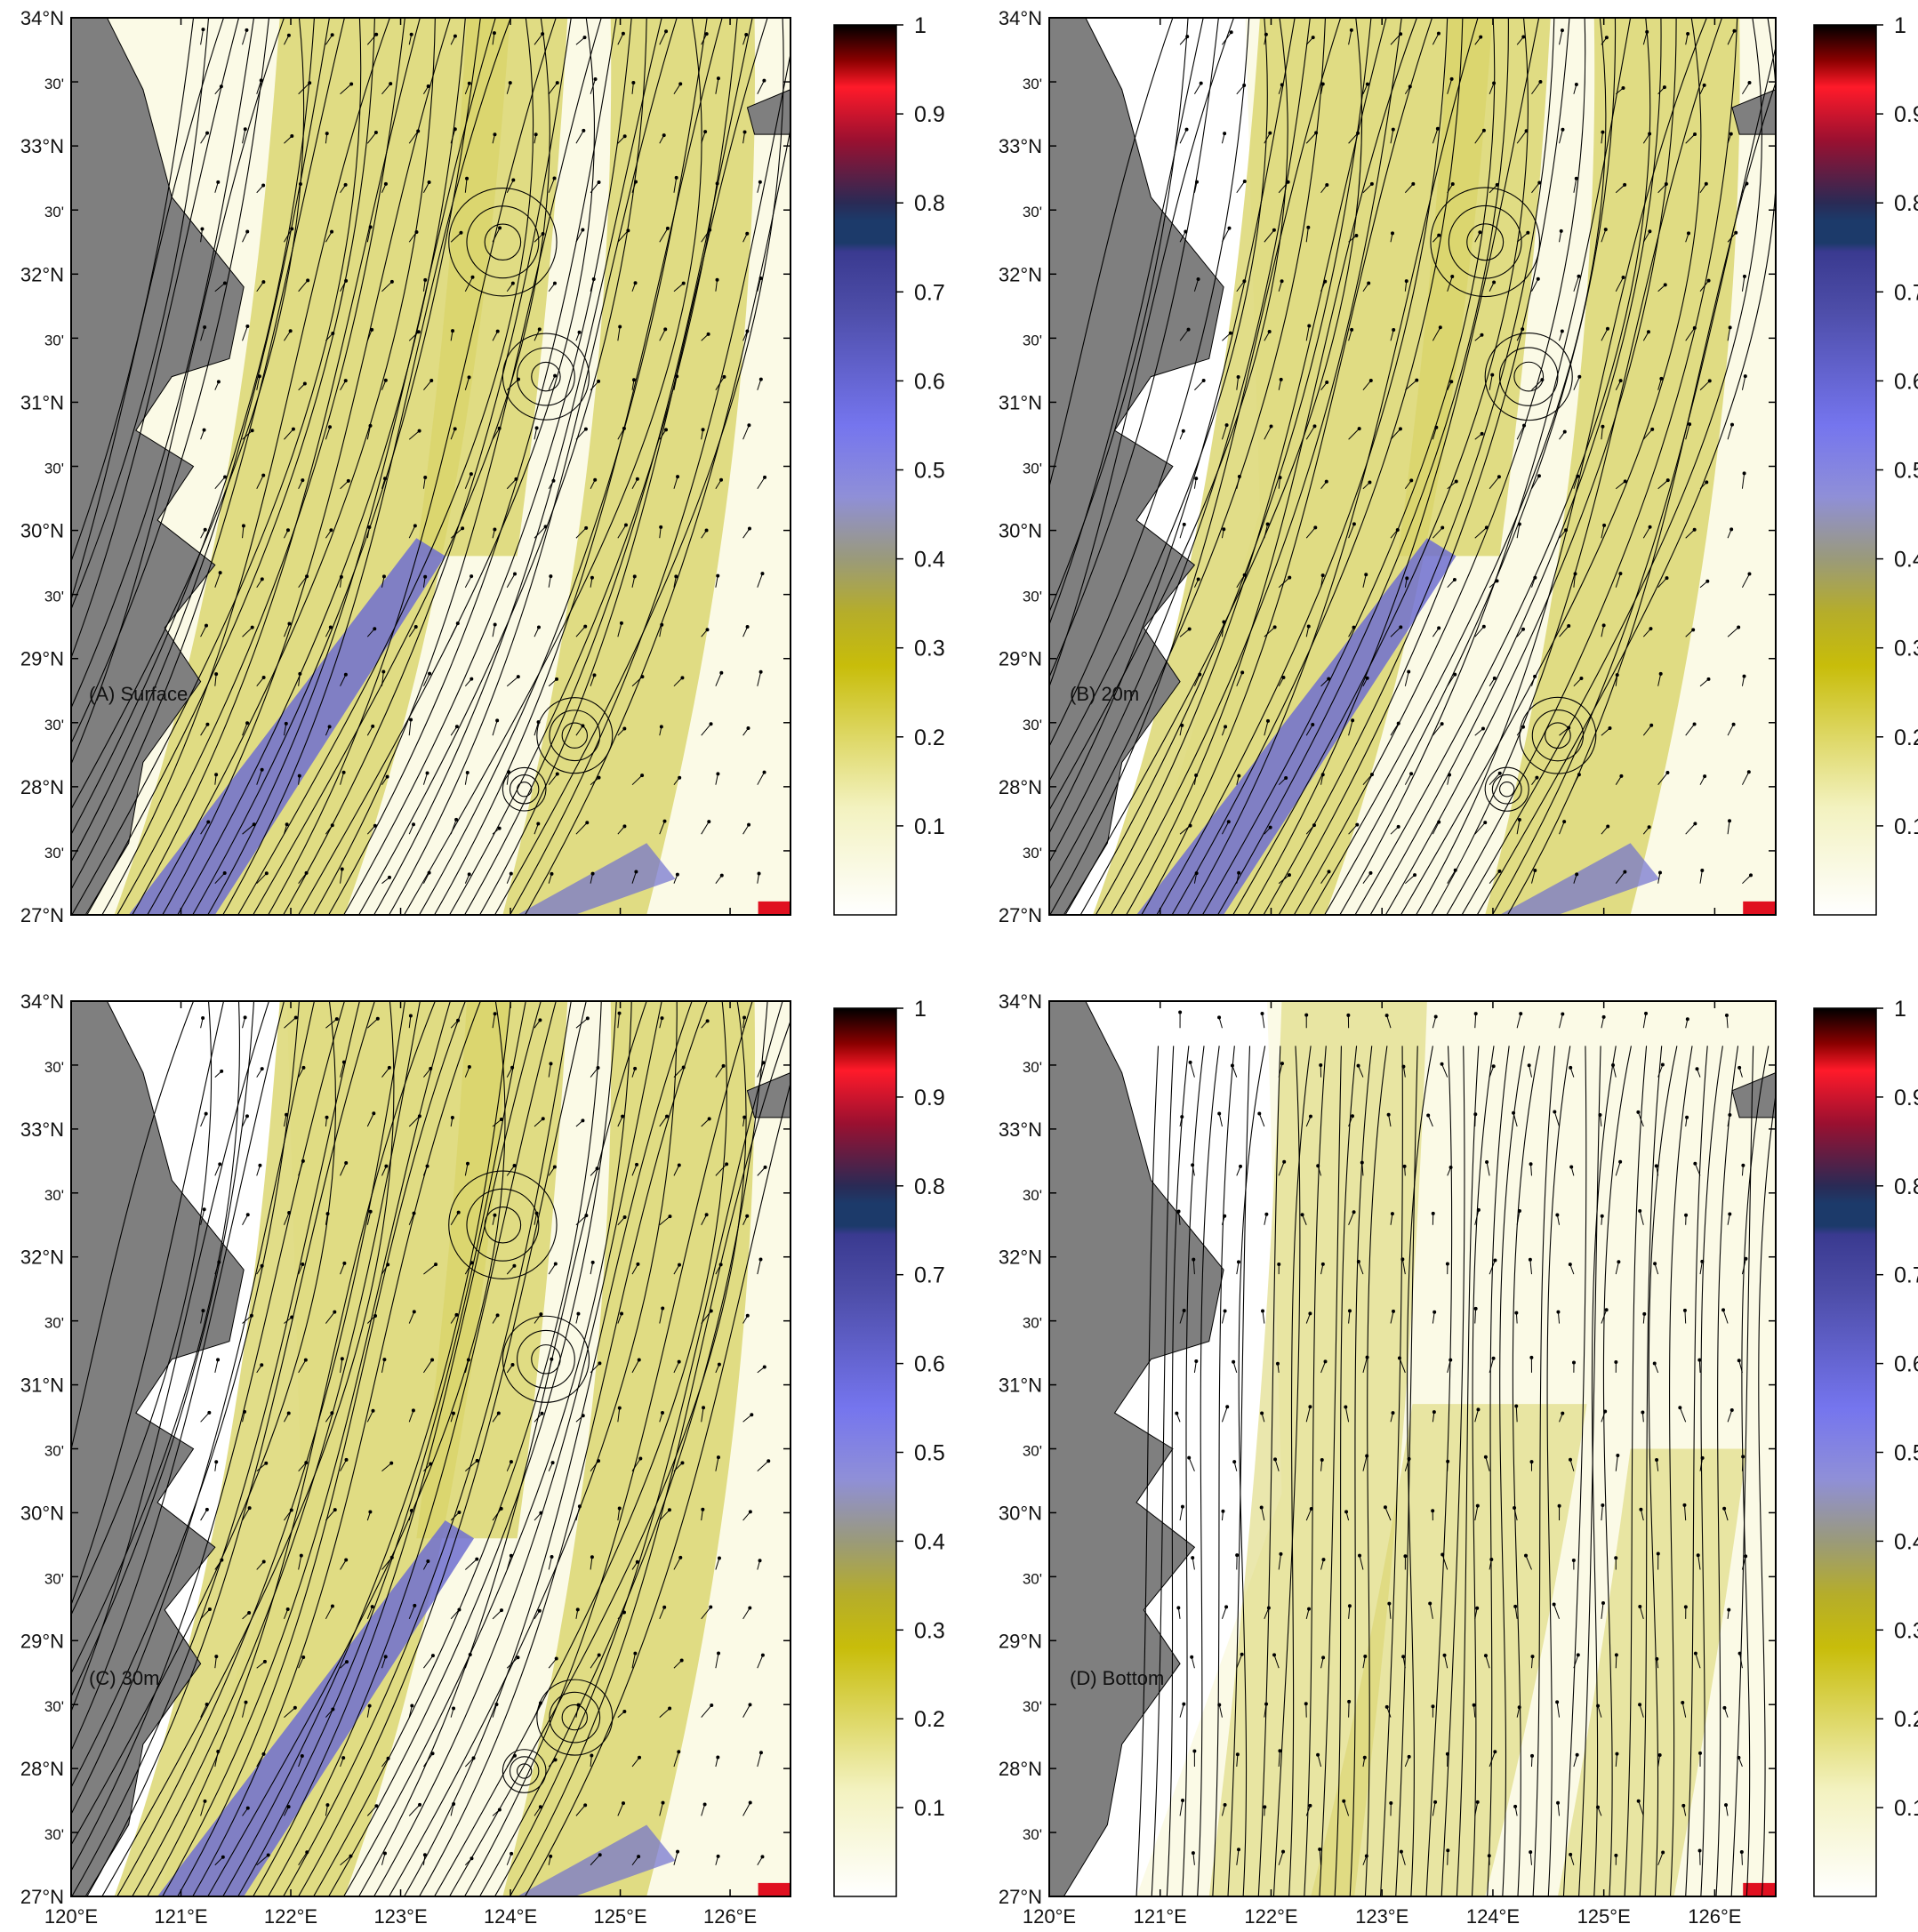 This screenshot has height=1932, width=1918. Describe the element at coordinates (1900, 26) in the screenshot. I see `colorbar-tick-label: 1` at that location.